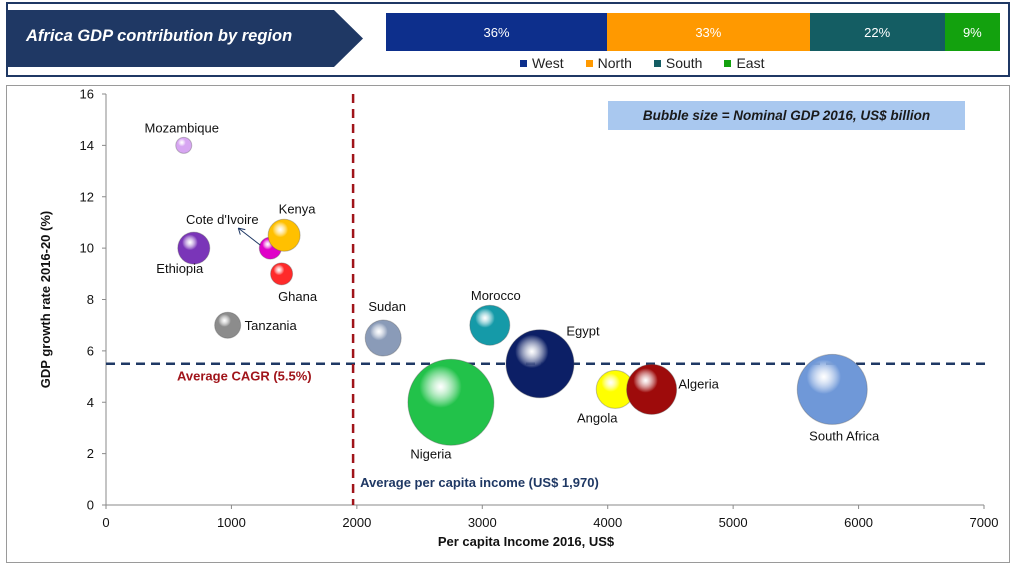  I want to click on bubble-tanzania, so click(228, 325).